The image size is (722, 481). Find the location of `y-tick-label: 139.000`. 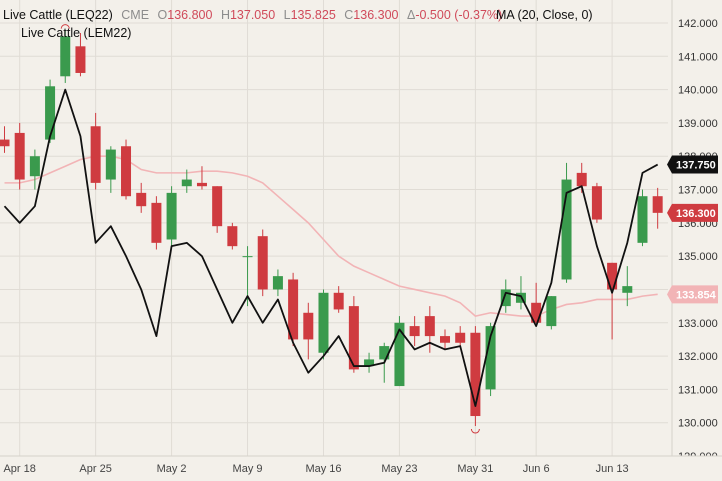

y-tick-label: 139.000 is located at coordinates (698, 124).